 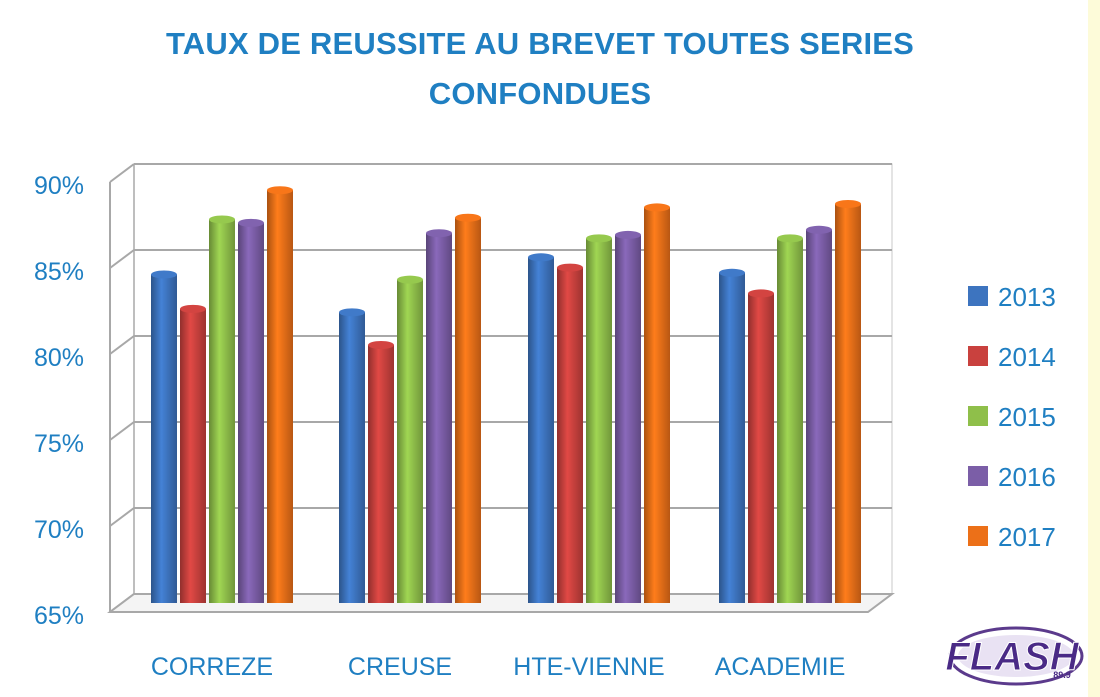 What do you see at coordinates (439, 418) in the screenshot?
I see `bar-2016-creuse` at bounding box center [439, 418].